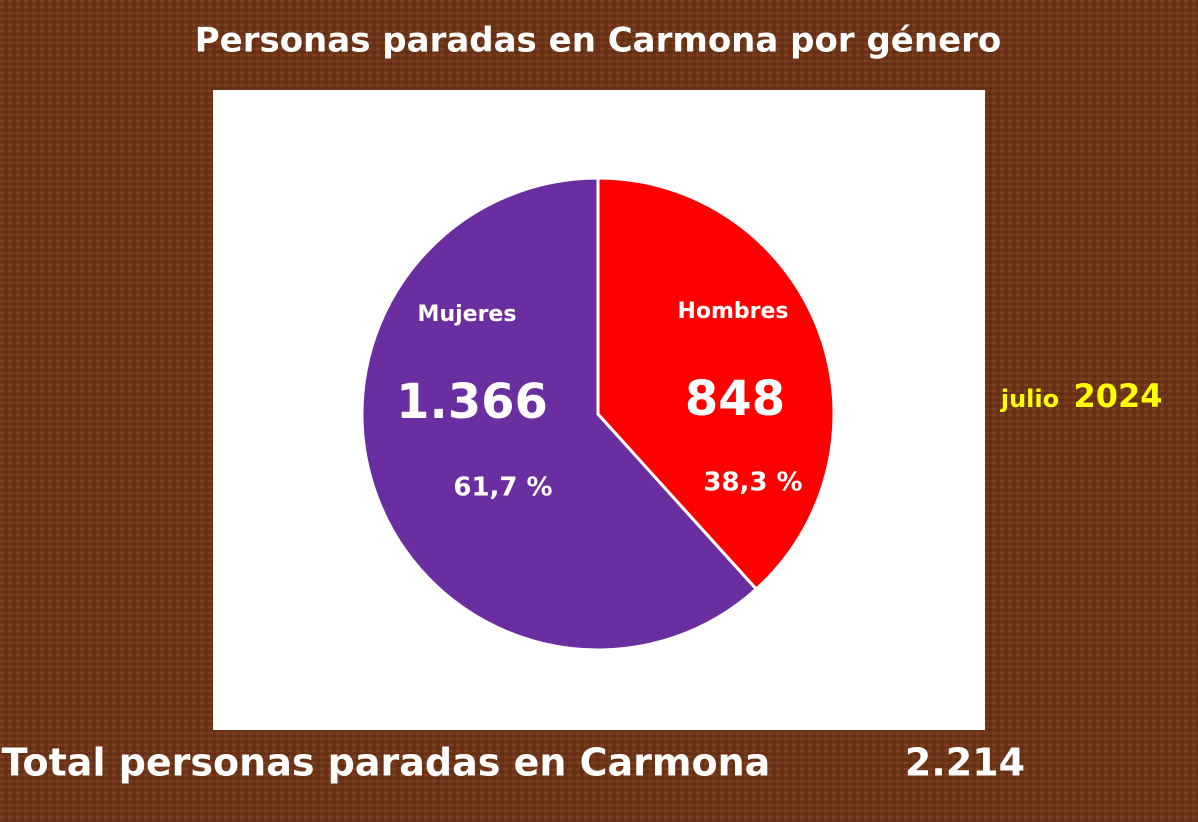 Image resolution: width=1198 pixels, height=822 pixels. I want to click on pie-slice, so click(716, 384).